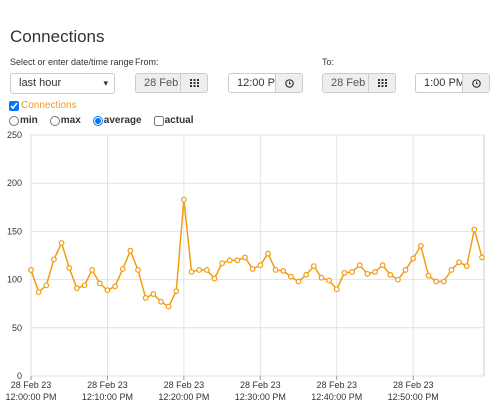 The height and width of the screenshot is (403, 500). What do you see at coordinates (105, 83) in the screenshot?
I see `caret: ▾` at bounding box center [105, 83].